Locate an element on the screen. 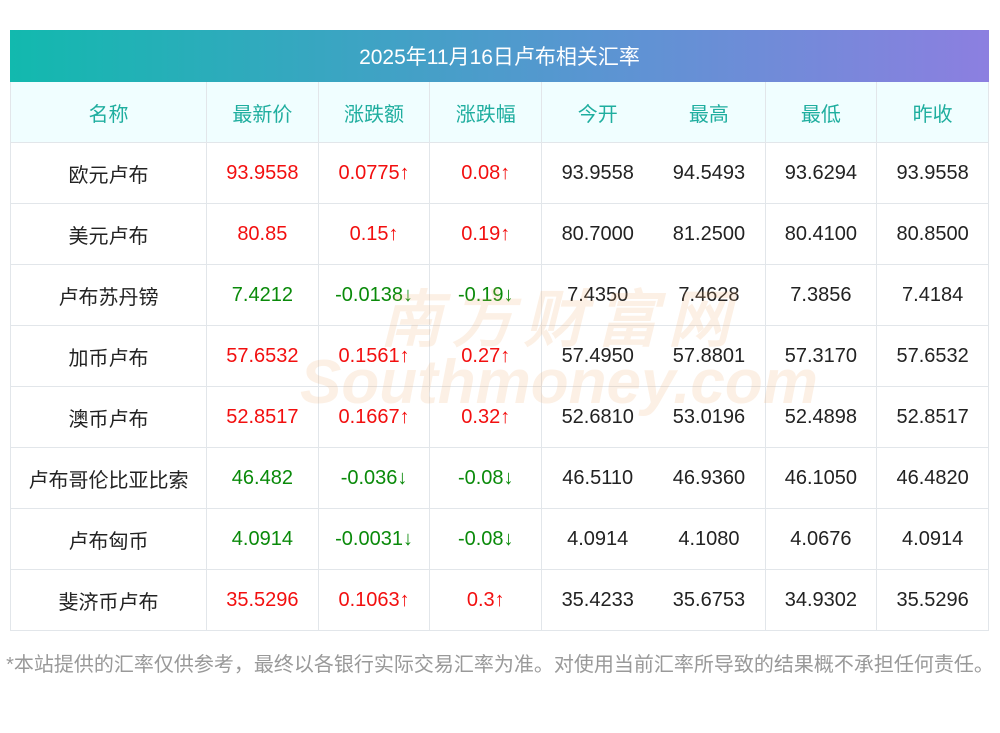 The height and width of the screenshot is (733, 1000). change-amount: 0.15↑ is located at coordinates (374, 234).